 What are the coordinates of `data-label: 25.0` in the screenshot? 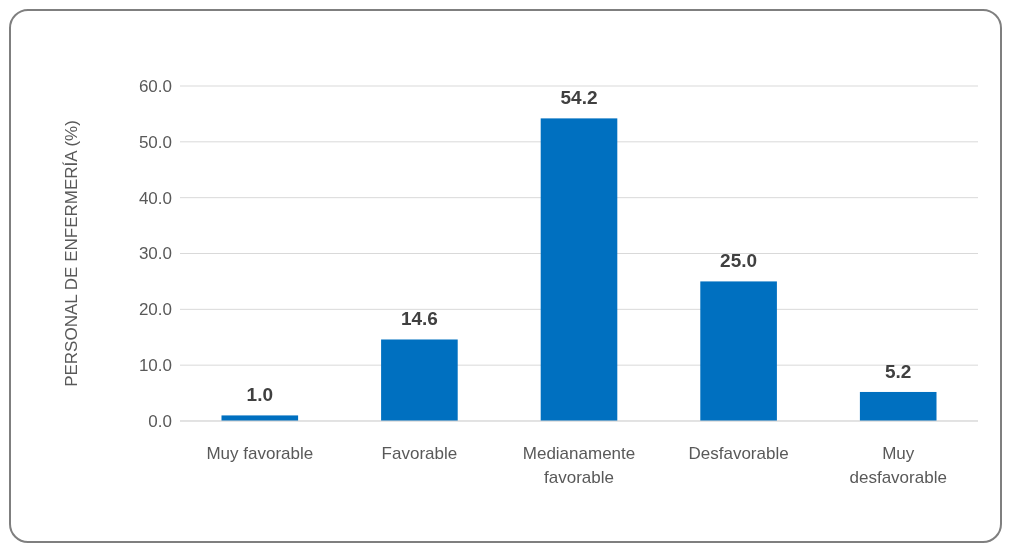 It's located at (739, 261).